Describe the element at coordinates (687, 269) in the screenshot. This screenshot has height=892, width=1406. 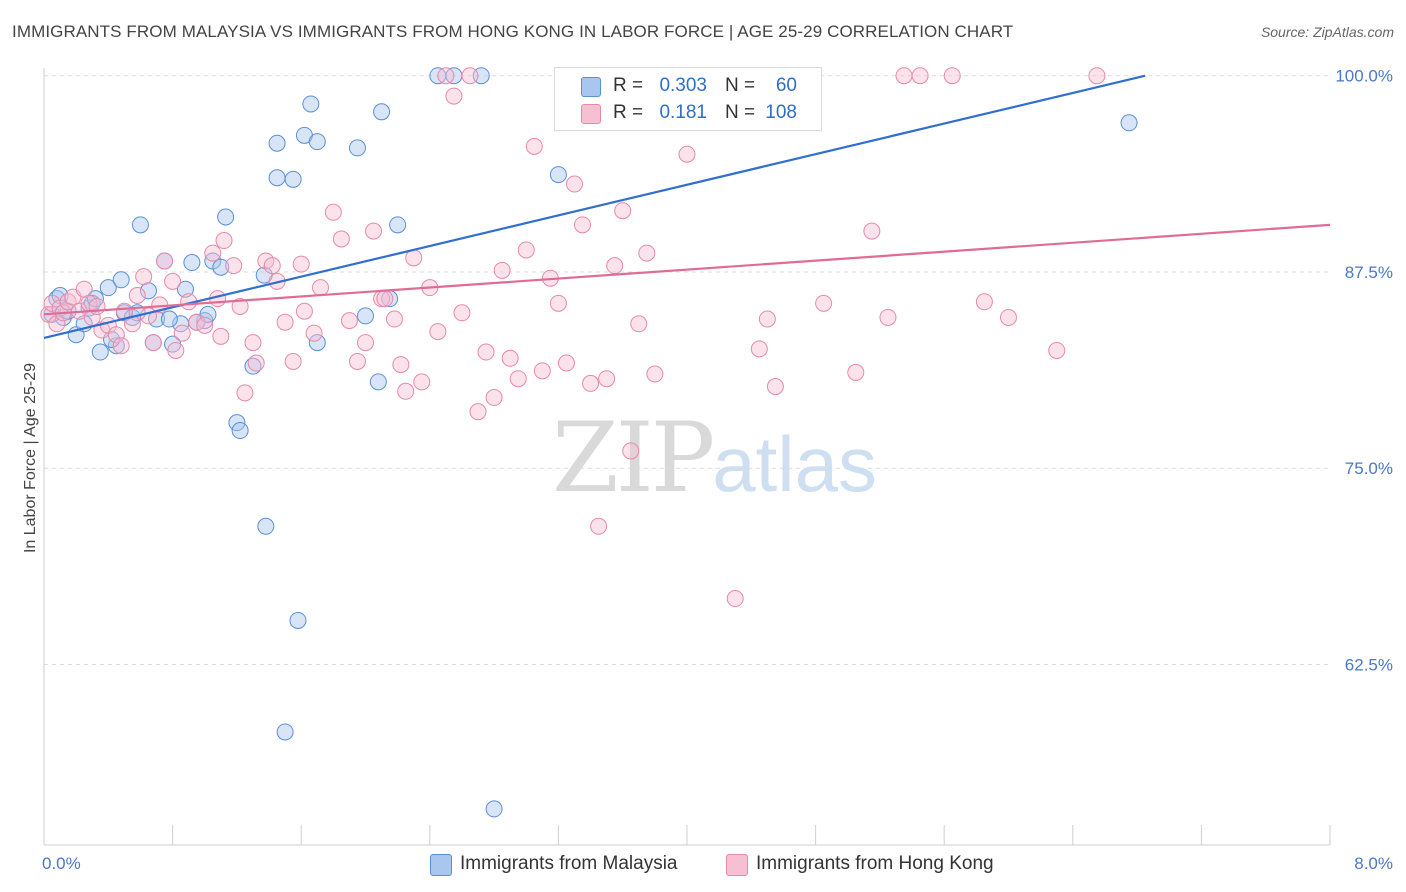
I see `hongkong-trend-line` at that location.